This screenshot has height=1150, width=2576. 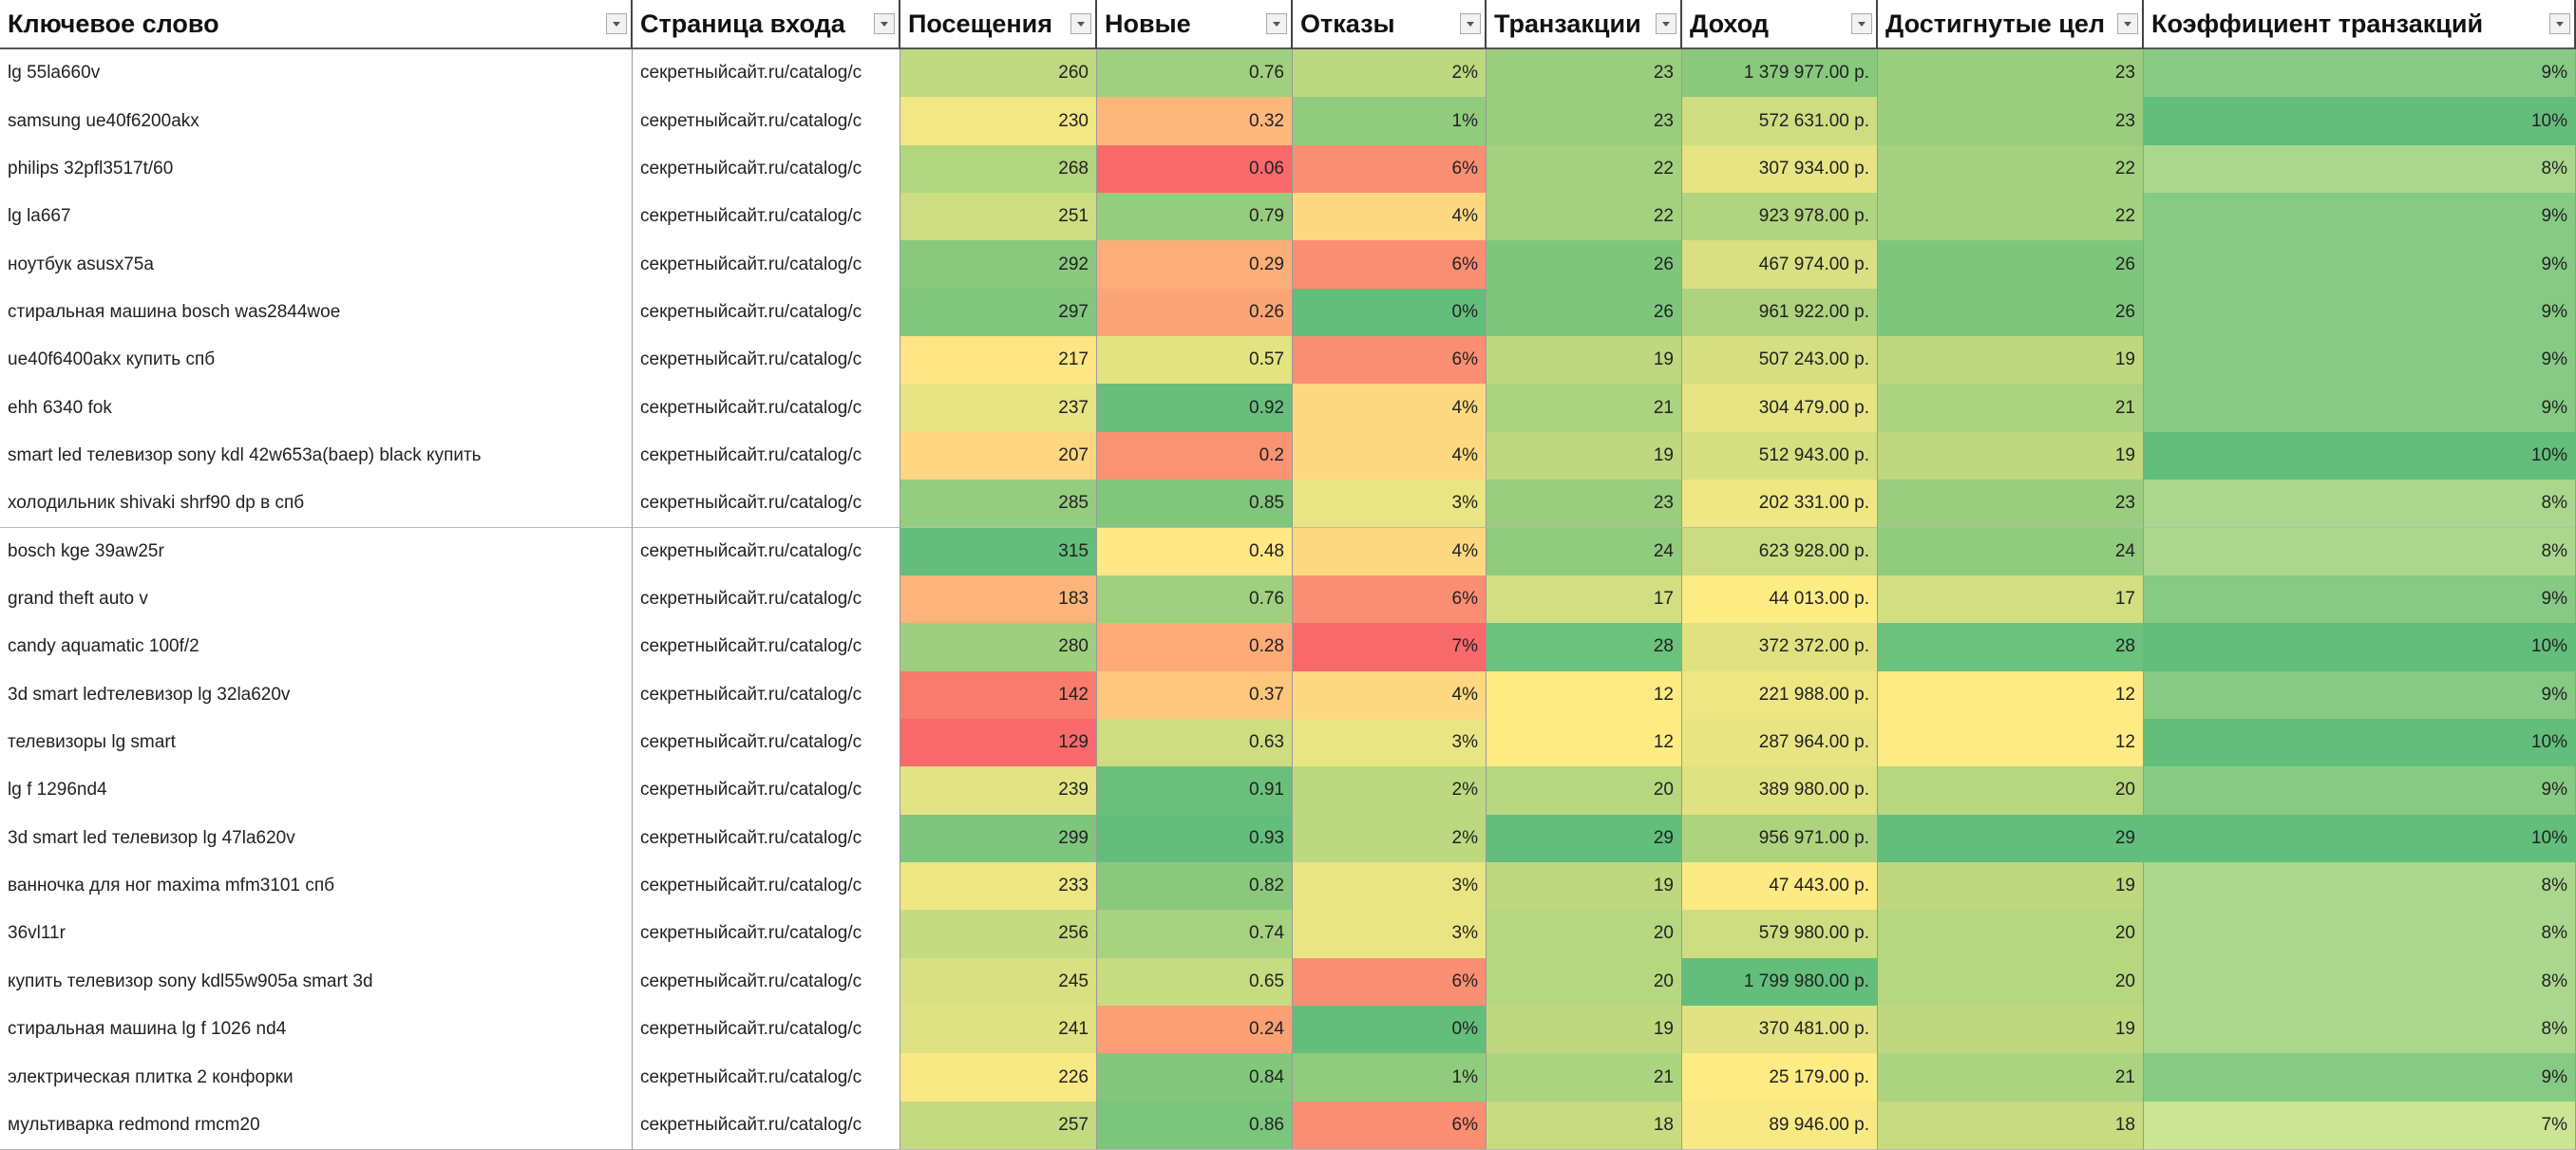 What do you see at coordinates (1148, 23) in the screenshot?
I see `header-cell-text: Новые` at bounding box center [1148, 23].